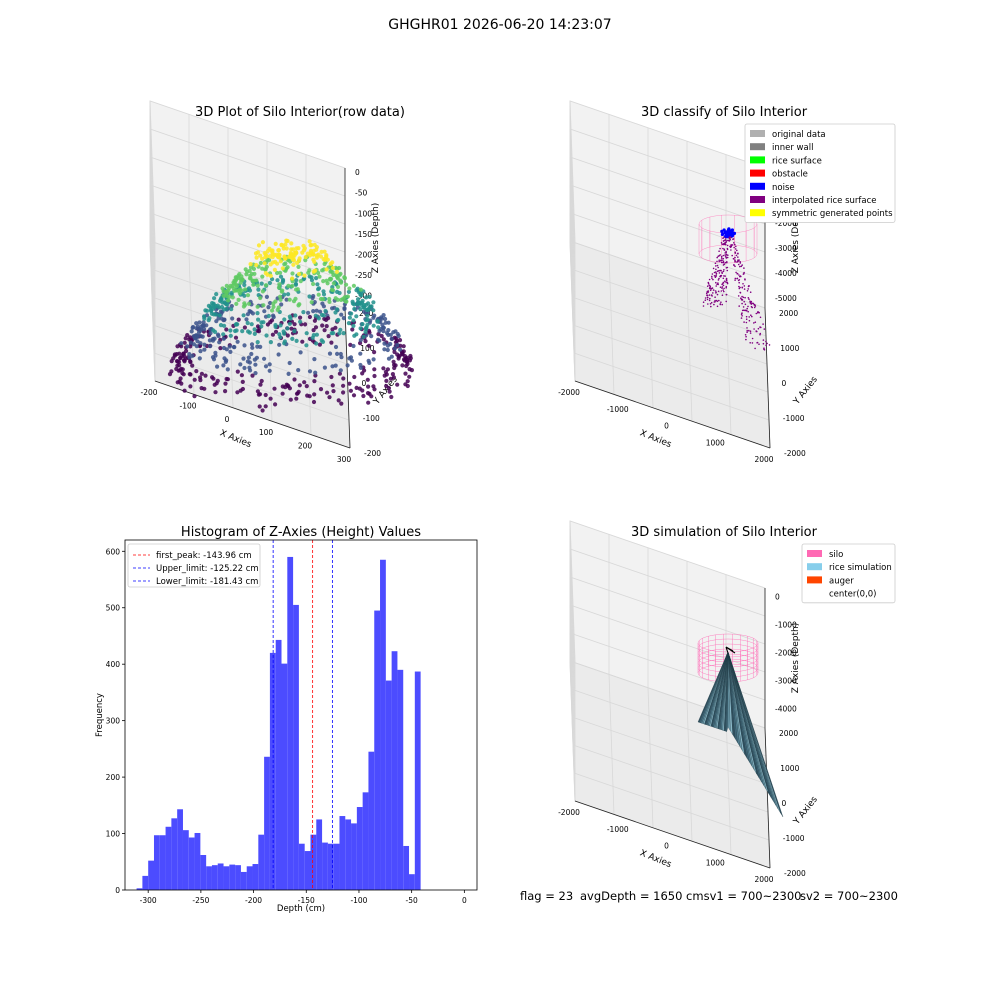 This screenshot has width=1000, height=1000. I want to click on x-tick-label: -1000, so click(618, 409).